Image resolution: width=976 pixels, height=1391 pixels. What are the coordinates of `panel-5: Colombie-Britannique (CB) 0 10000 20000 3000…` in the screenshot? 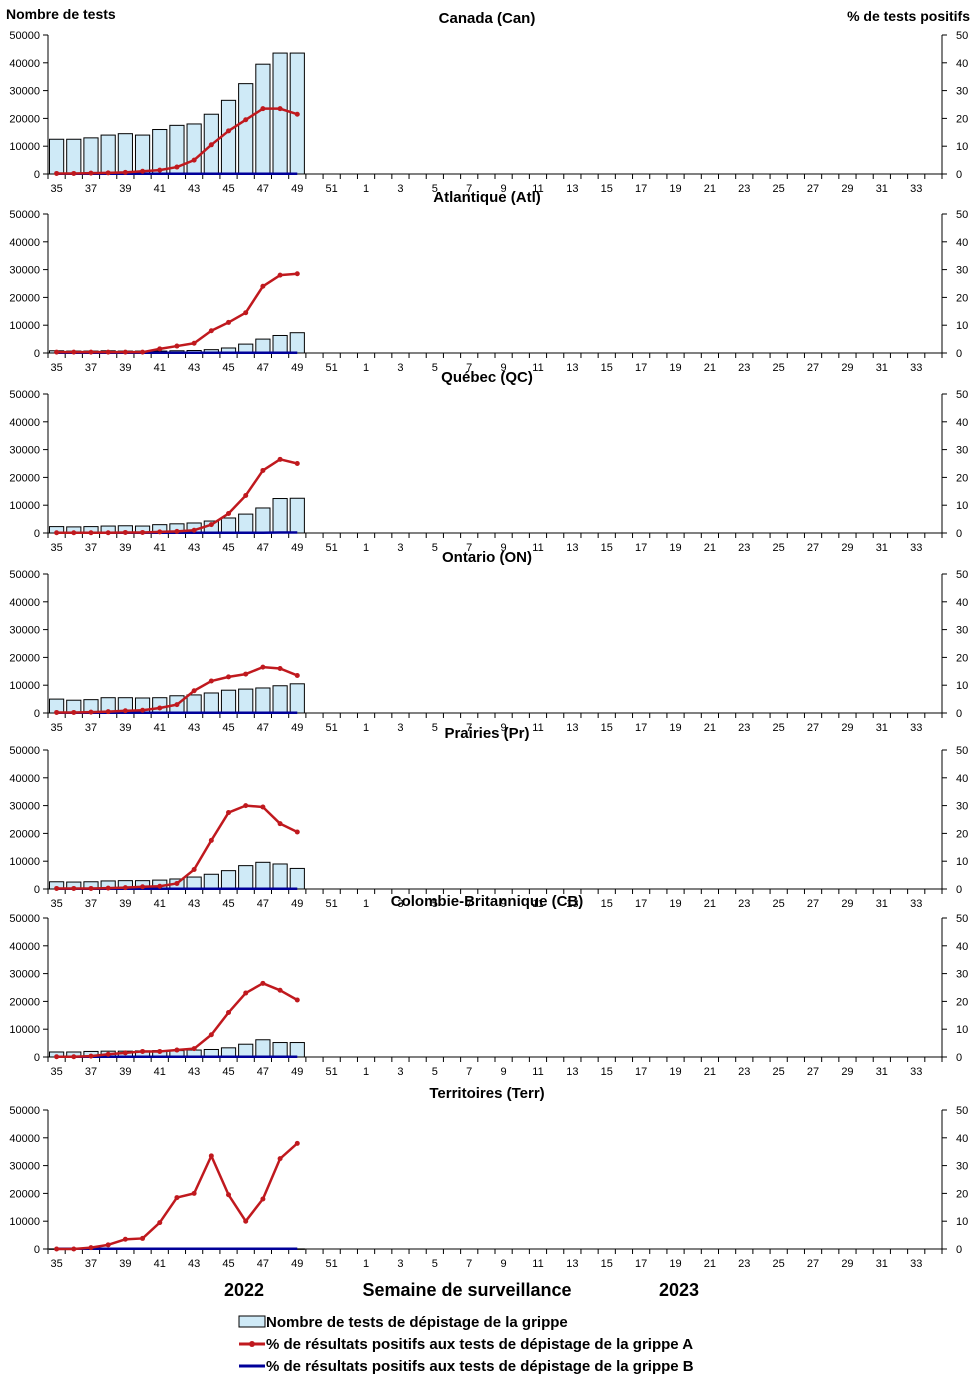 It's located at (488, 985).